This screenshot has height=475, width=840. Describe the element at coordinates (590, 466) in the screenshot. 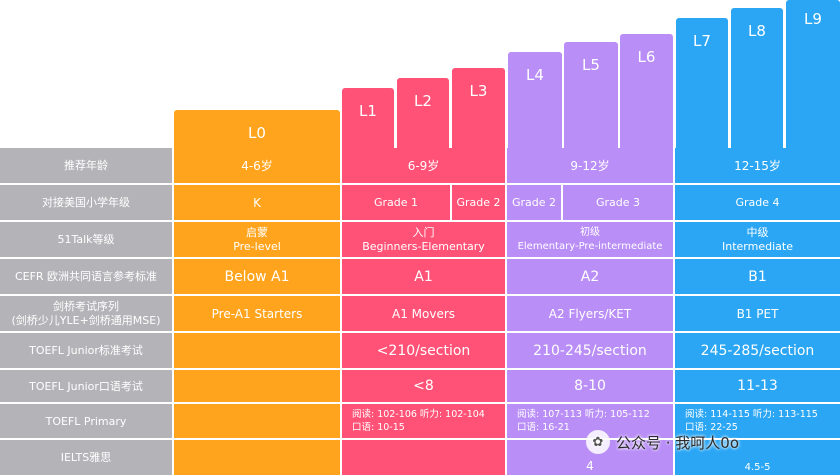

I see `ielts-cell: 4` at that location.